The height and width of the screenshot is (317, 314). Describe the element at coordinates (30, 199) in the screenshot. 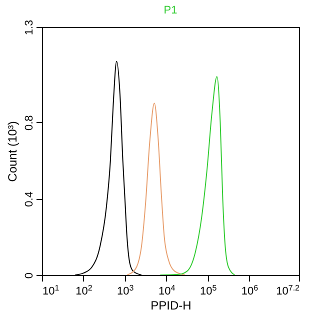

I see `y-tick-label: 0.4` at that location.